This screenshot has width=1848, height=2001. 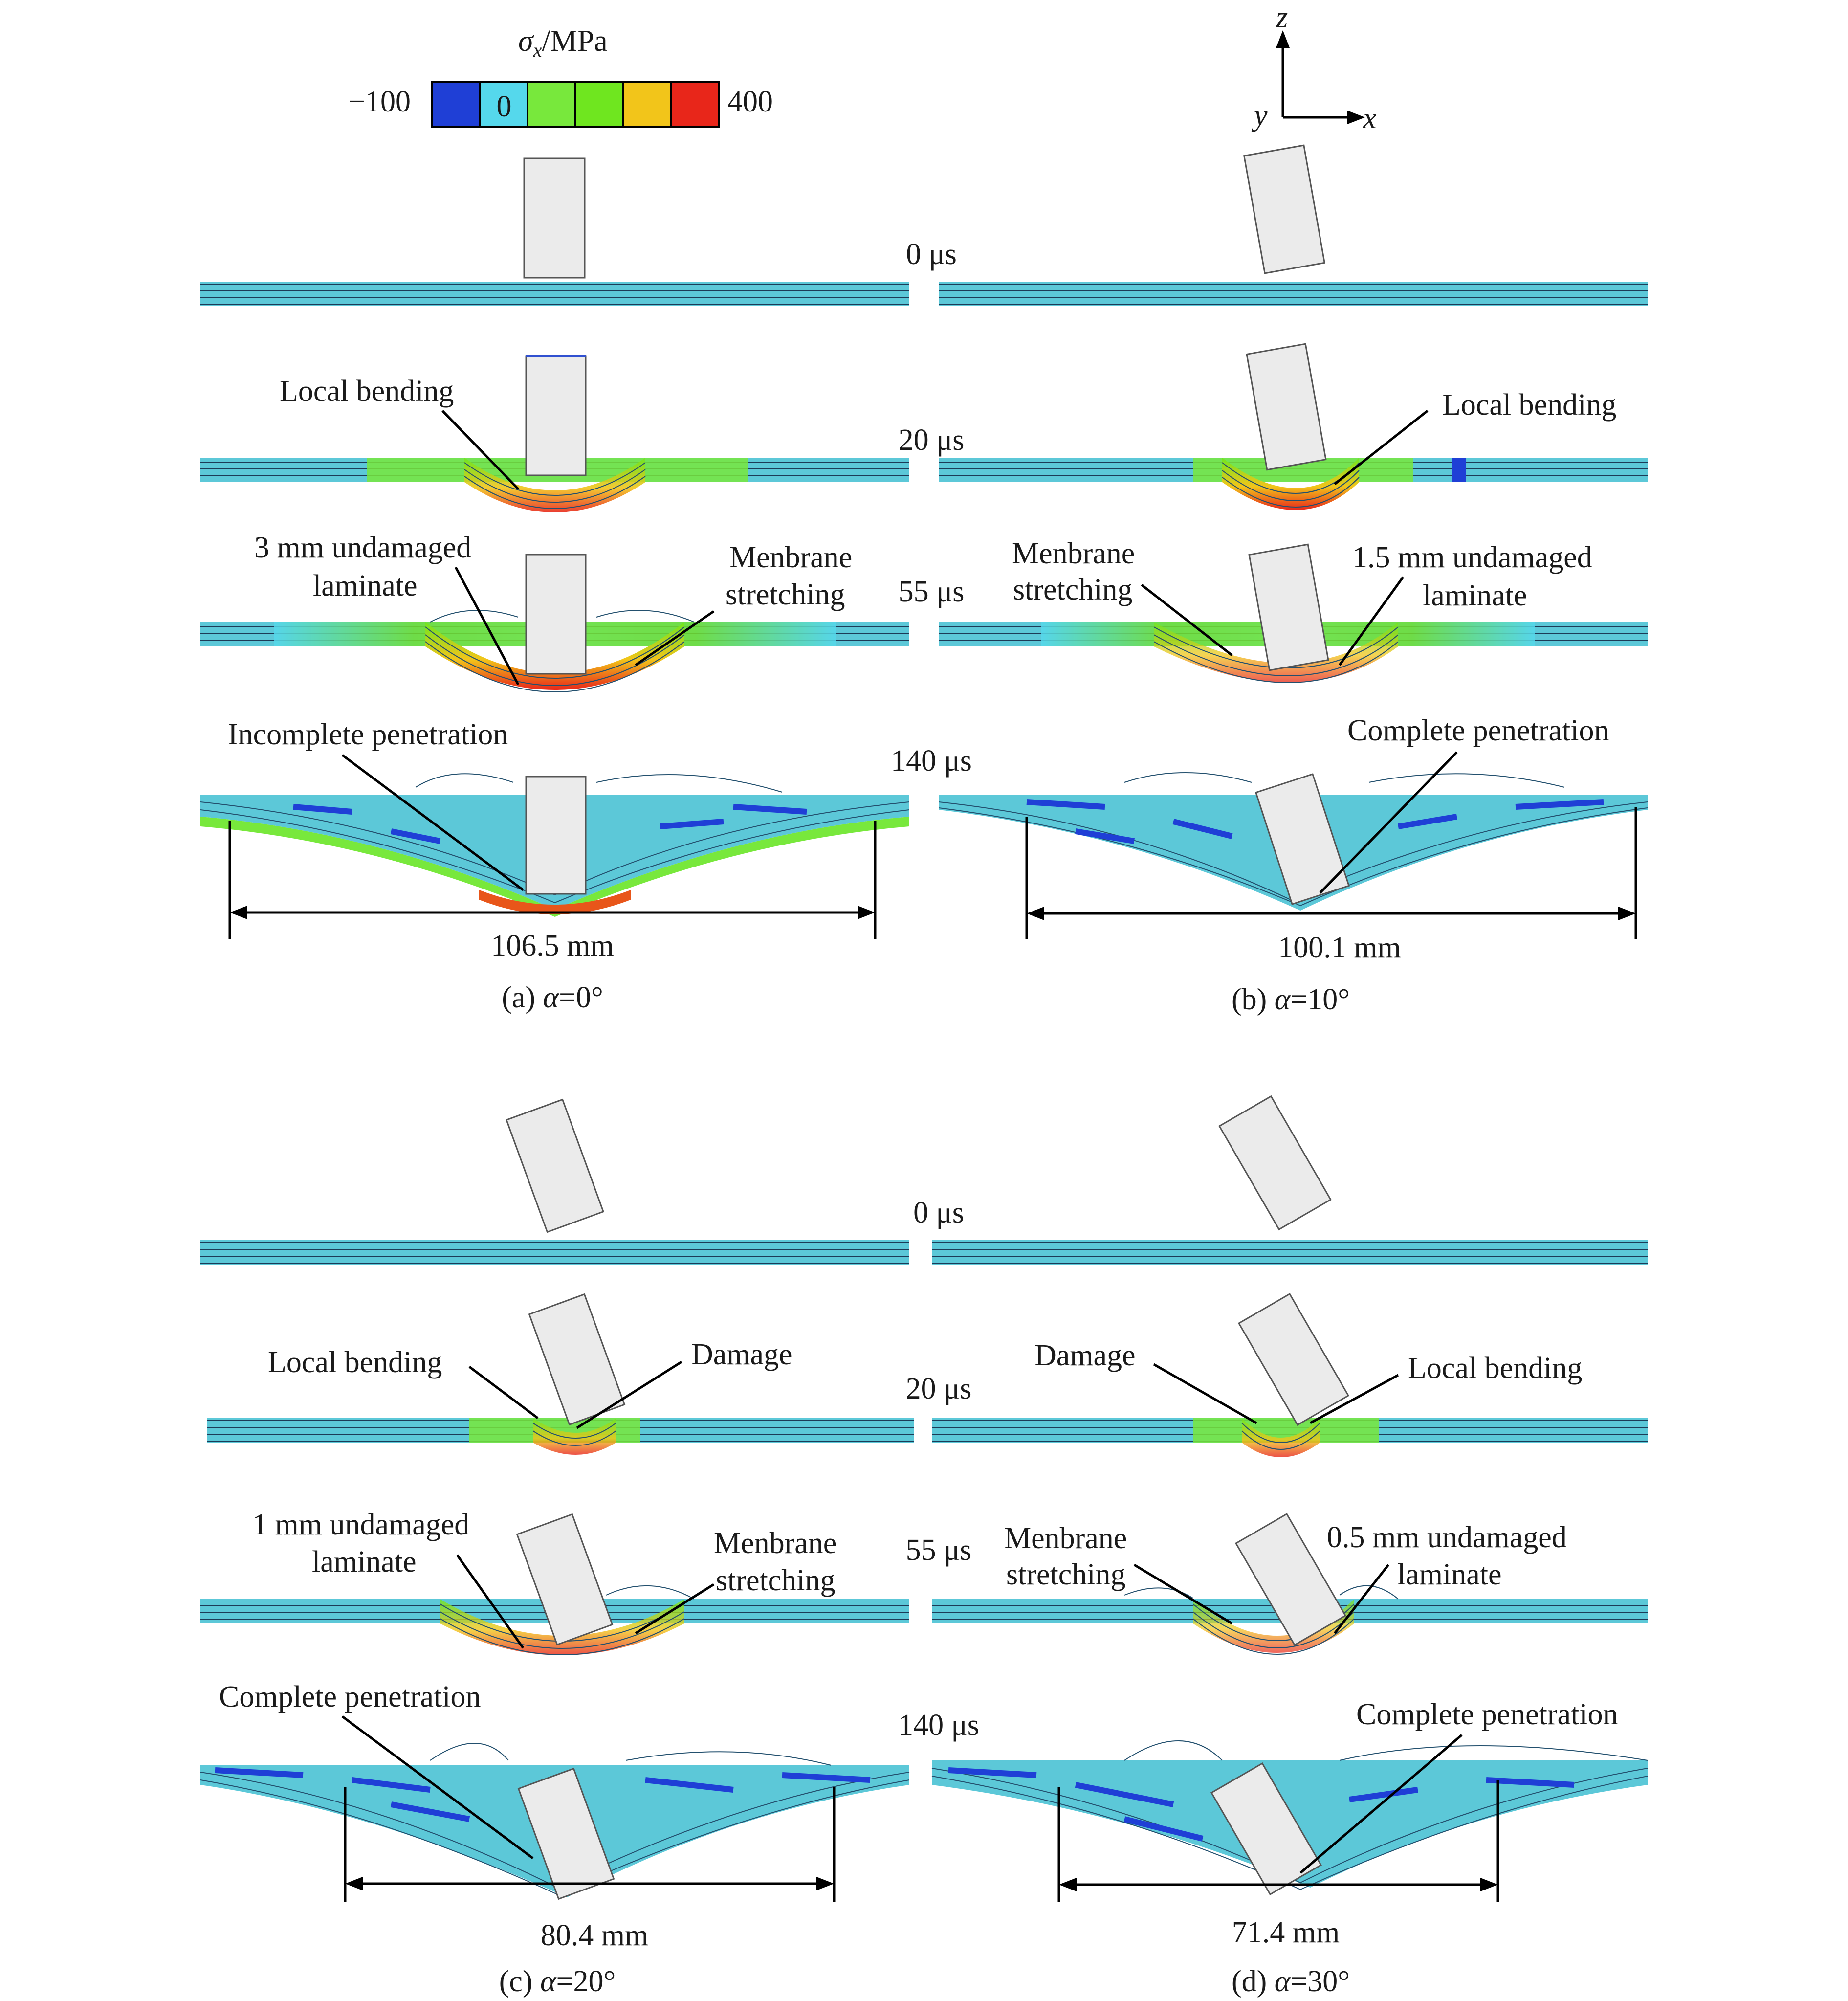 I want to click on label-damage-d: Damage, so click(x=1085, y=1355).